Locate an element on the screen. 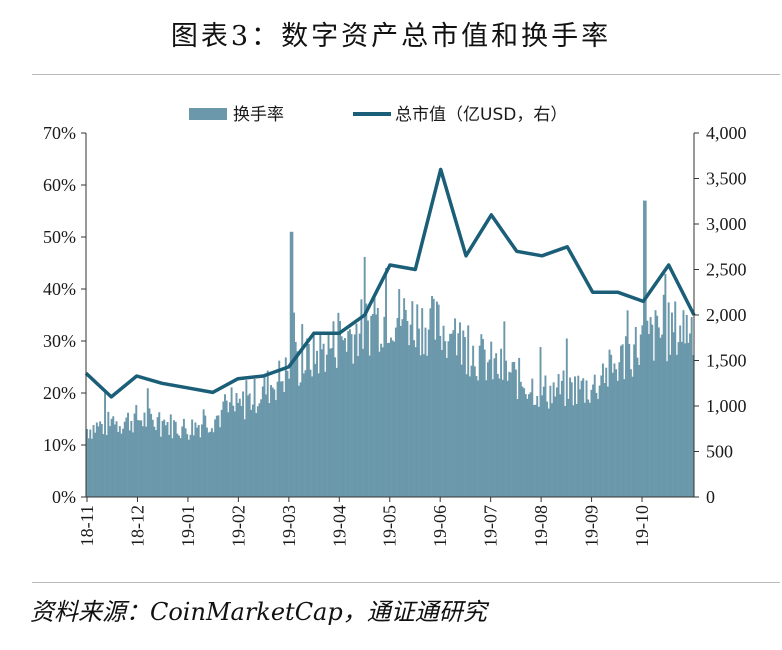 This screenshot has width=782, height=650. x-tick-label: 19-06 is located at coordinates (440, 526).